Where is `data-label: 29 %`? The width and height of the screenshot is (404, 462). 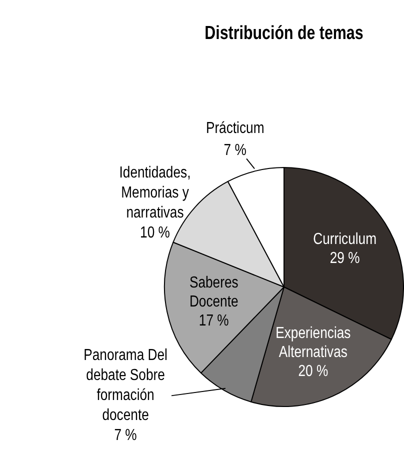
data-label: 29 % is located at coordinates (345, 259).